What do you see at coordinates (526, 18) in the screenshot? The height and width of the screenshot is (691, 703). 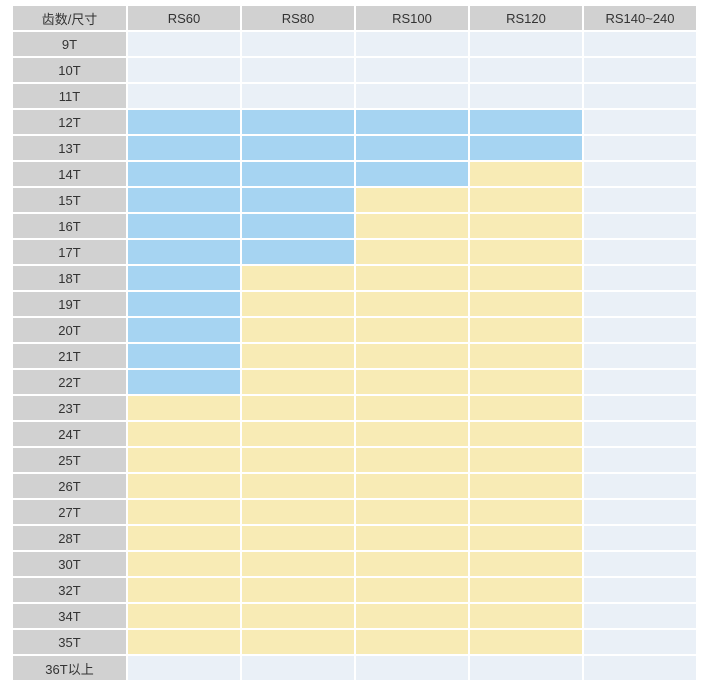 I see `column-header: RS120` at bounding box center [526, 18].